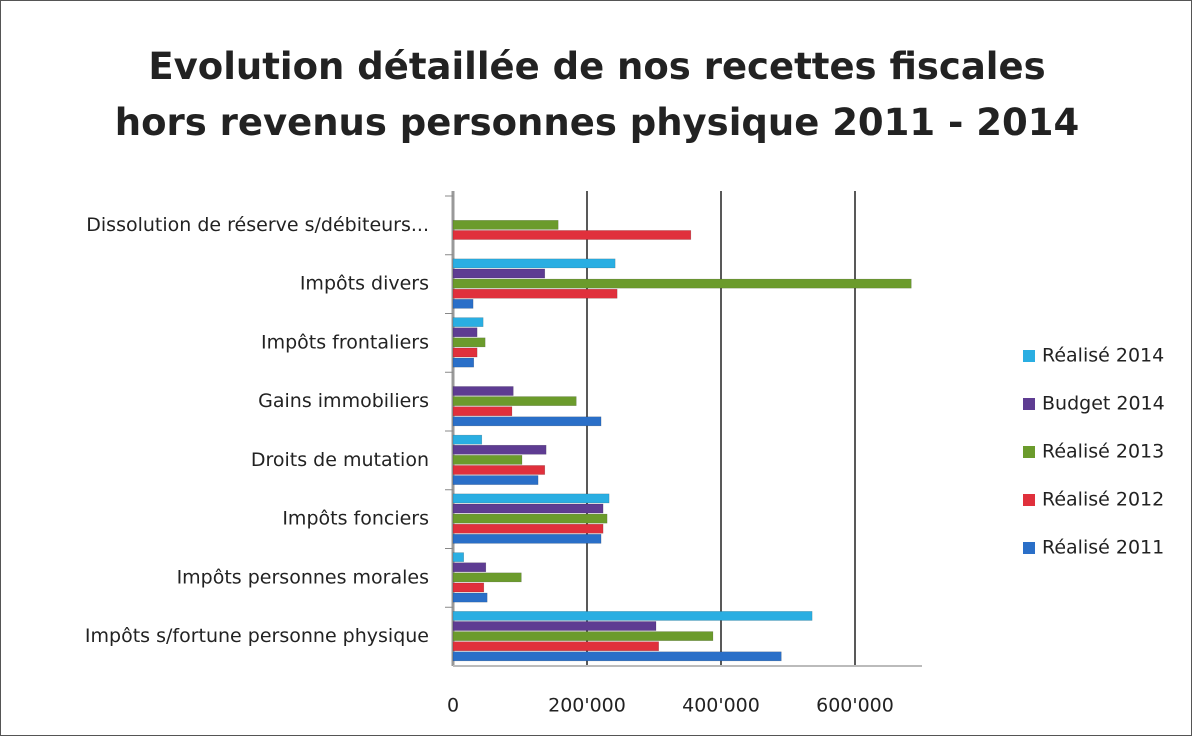  What do you see at coordinates (1103, 548) in the screenshot?
I see `legend-label: Réalisé 2011` at bounding box center [1103, 548].